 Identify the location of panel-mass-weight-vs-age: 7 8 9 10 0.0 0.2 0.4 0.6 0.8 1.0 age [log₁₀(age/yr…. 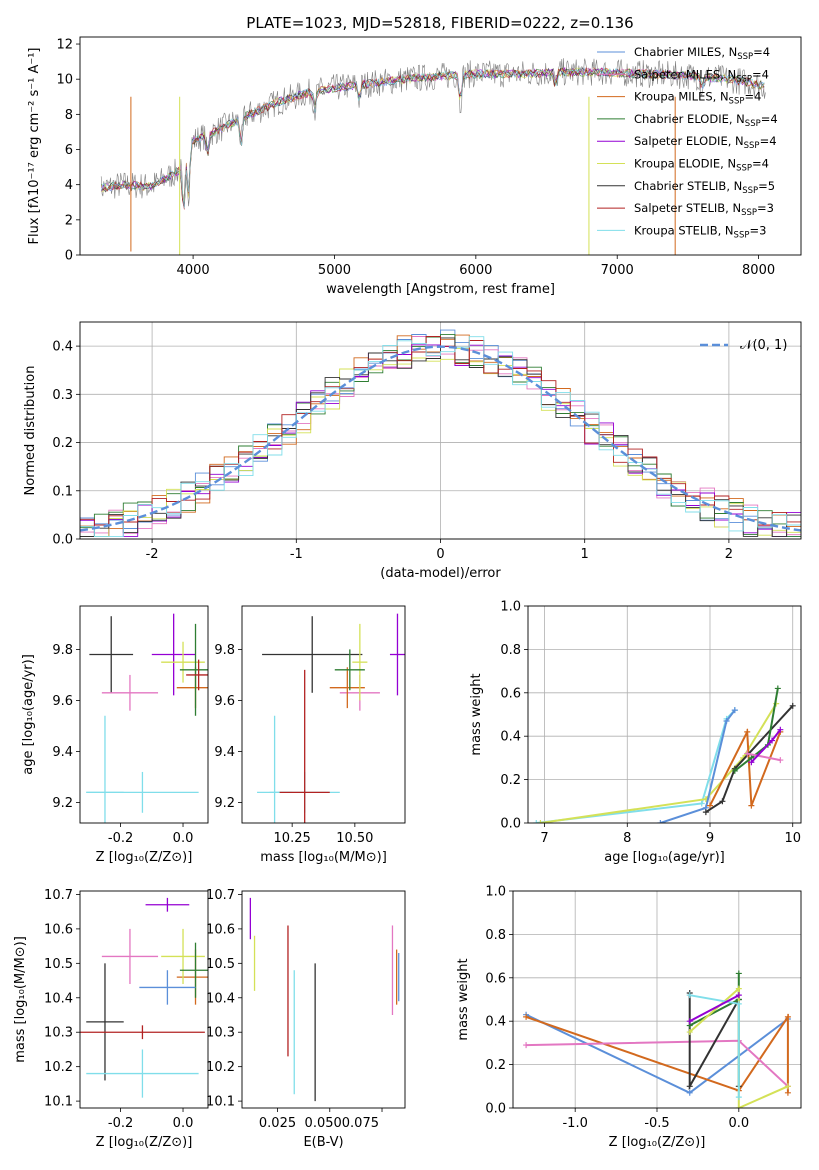
(635, 732).